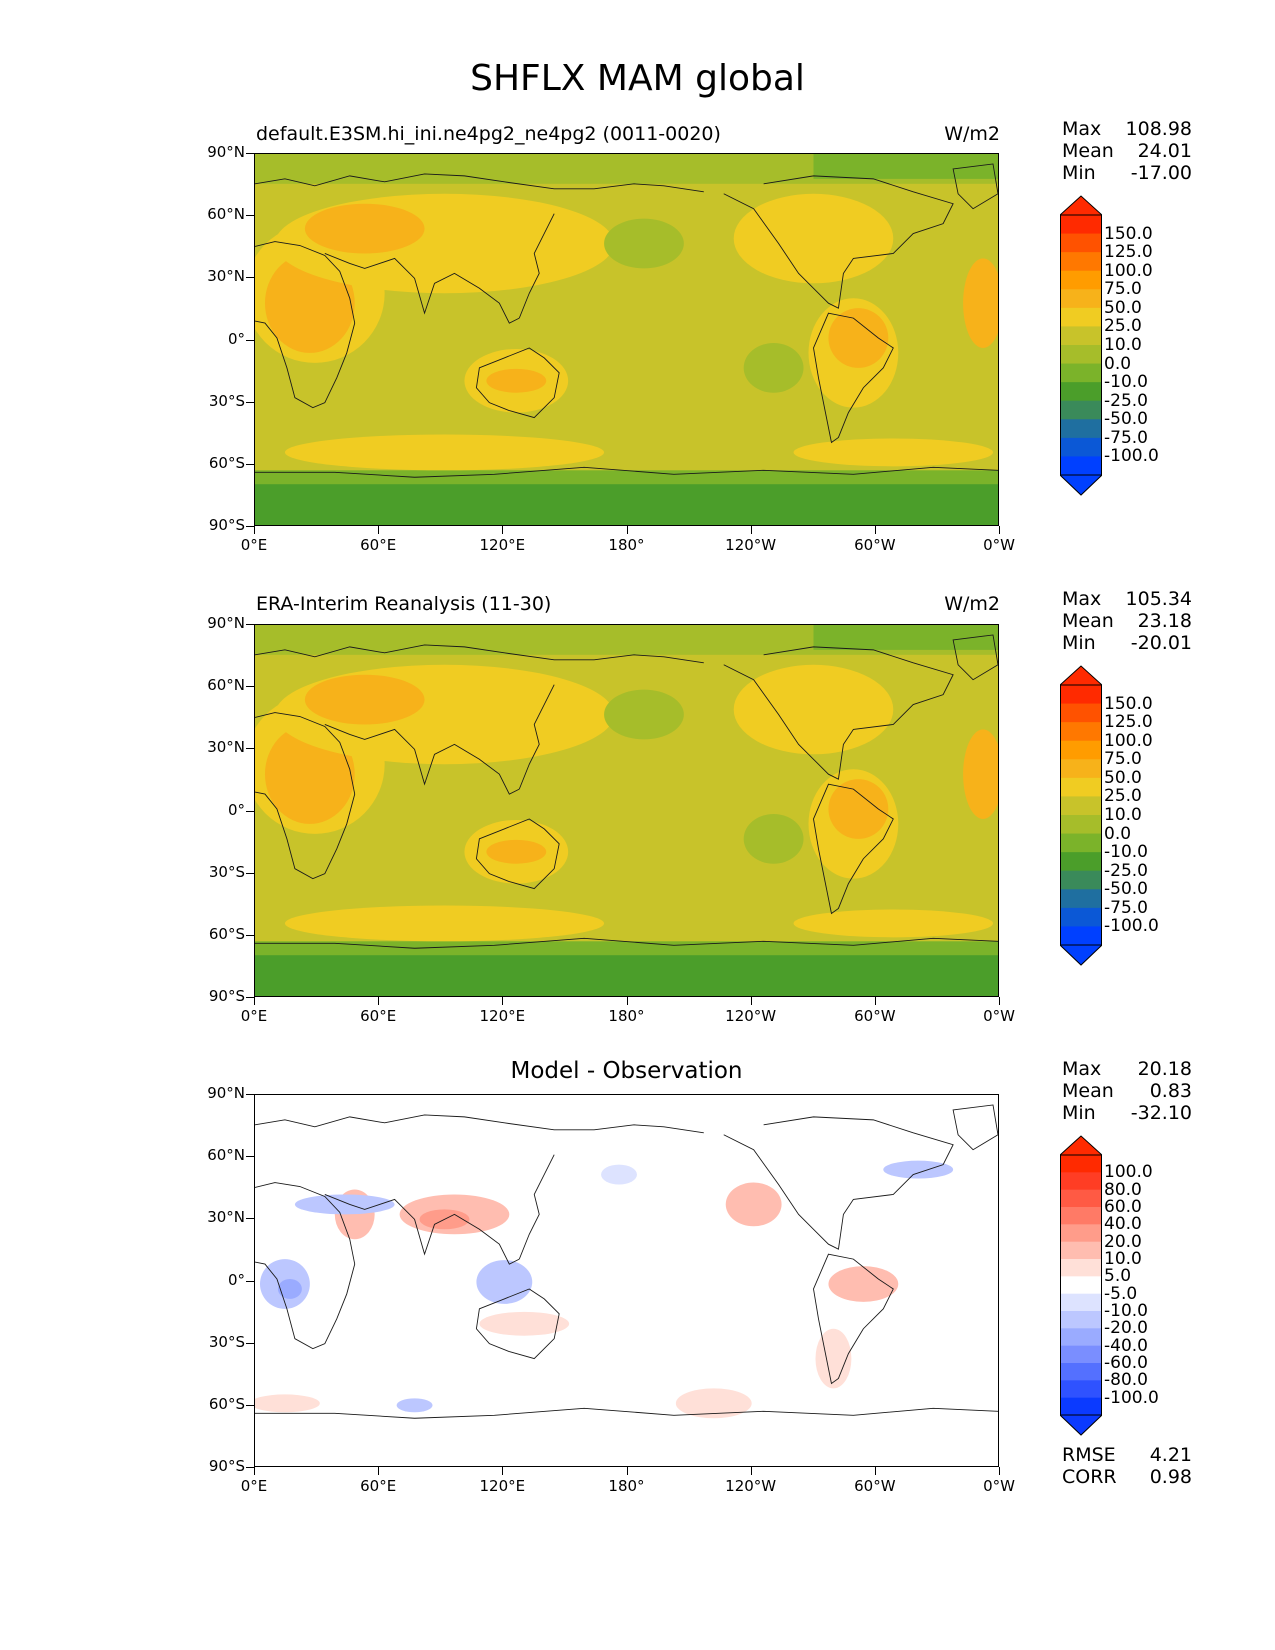 The image size is (1275, 1650). I want to click on lat-tick-label: 60°S, so click(226, 933).